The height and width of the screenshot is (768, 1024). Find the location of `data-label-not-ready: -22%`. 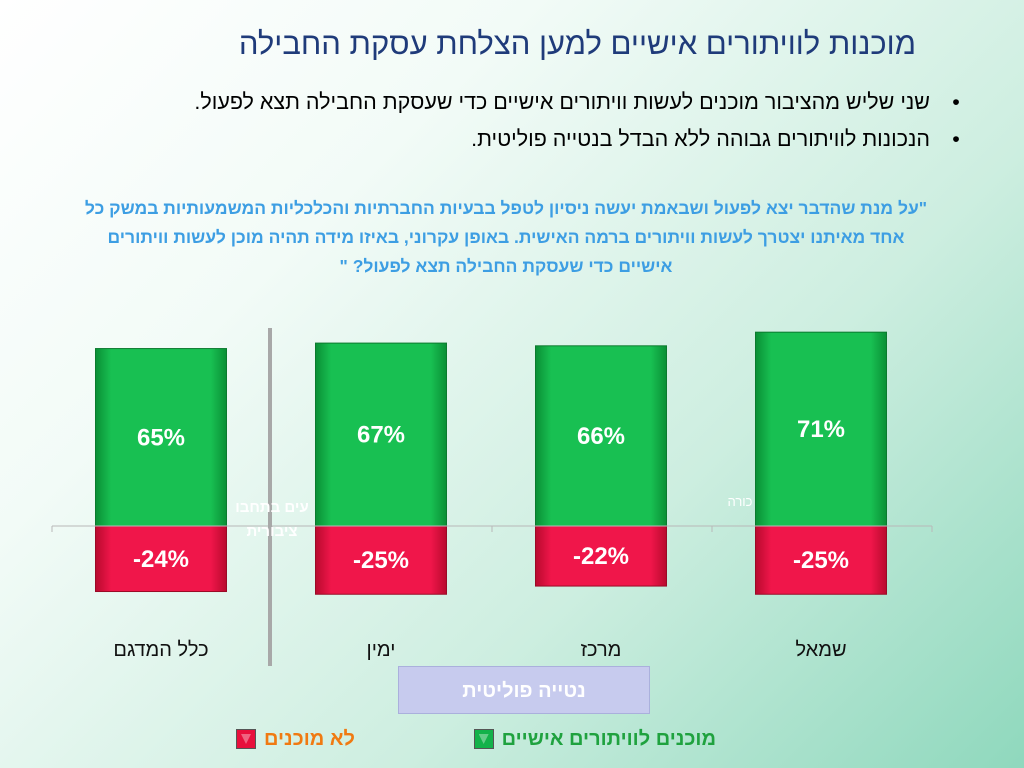

data-label-not-ready: -22% is located at coordinates (601, 556).